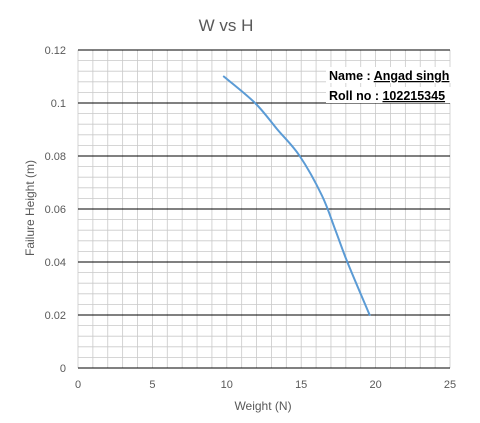 This screenshot has width=480, height=423. What do you see at coordinates (227, 385) in the screenshot?
I see `x-tick-label: 10` at bounding box center [227, 385].